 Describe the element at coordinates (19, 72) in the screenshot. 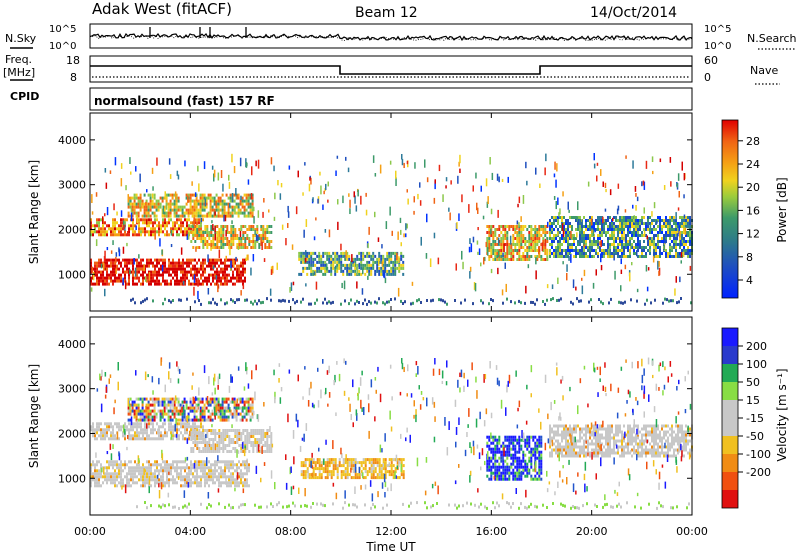

I see `freq-label-line2: [MHz]` at that location.